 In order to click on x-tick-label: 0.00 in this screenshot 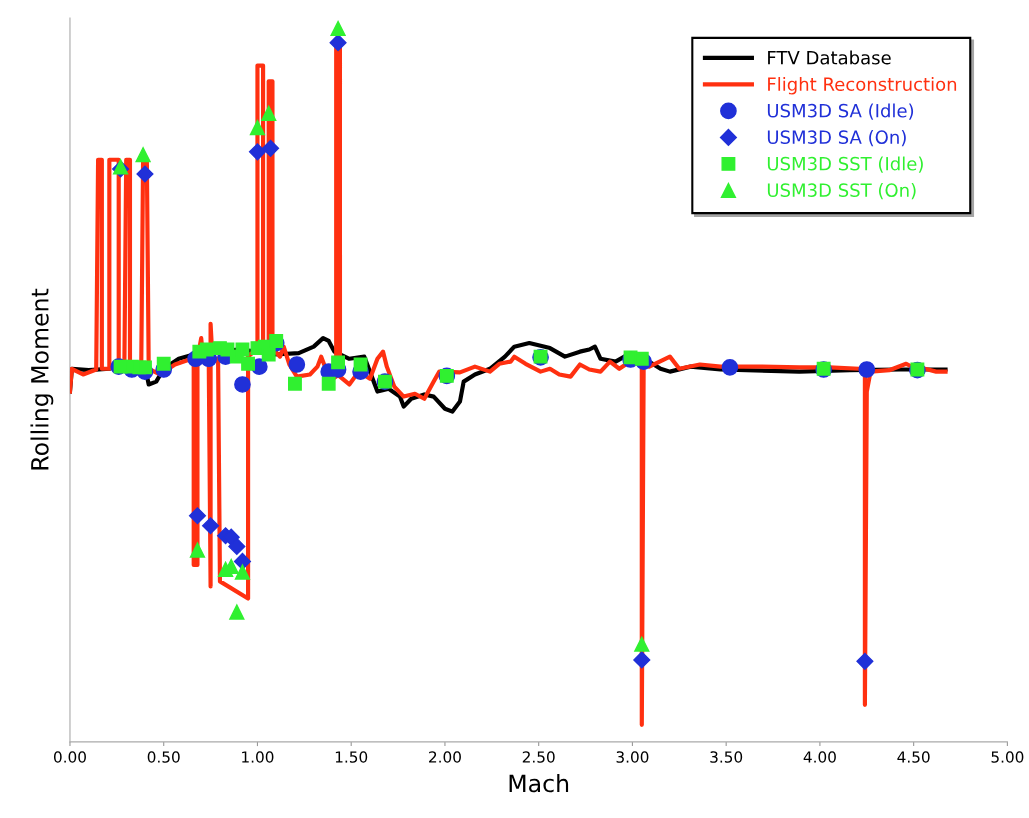, I will do `click(69, 757)`.